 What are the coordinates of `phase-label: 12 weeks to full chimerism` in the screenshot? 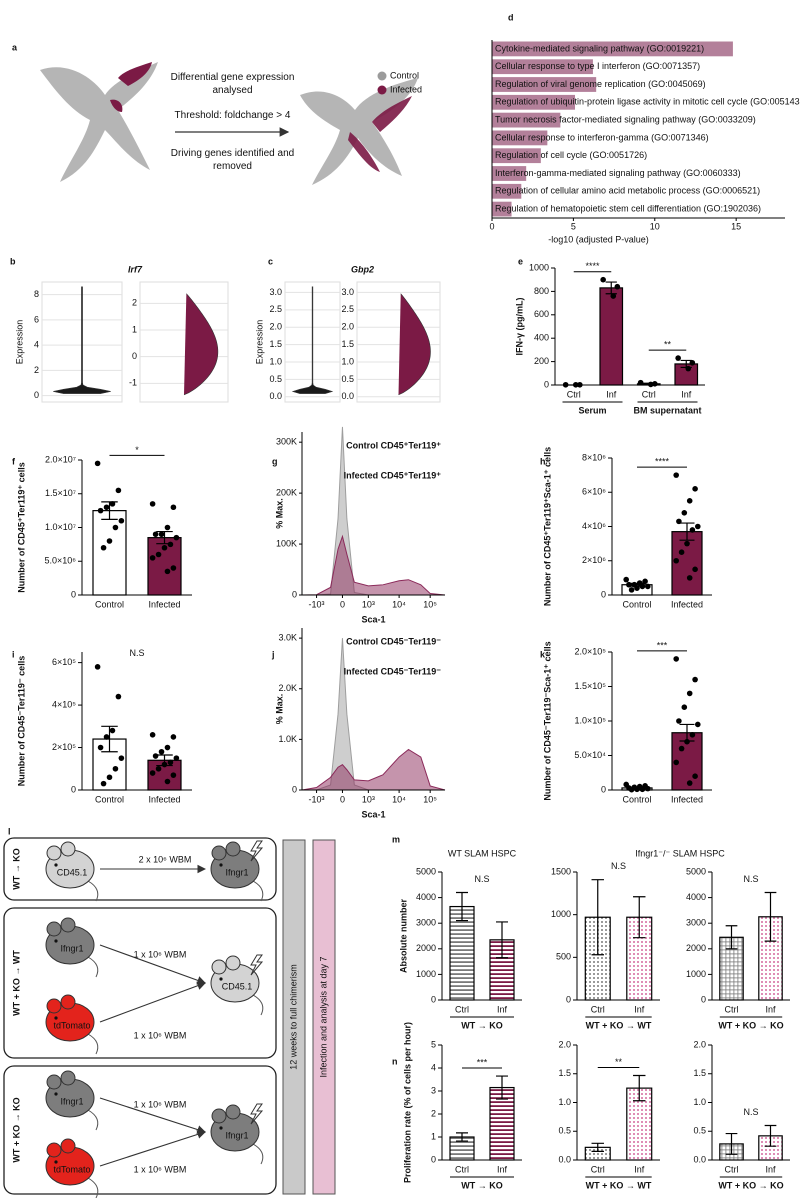 It's located at (293, 1017).